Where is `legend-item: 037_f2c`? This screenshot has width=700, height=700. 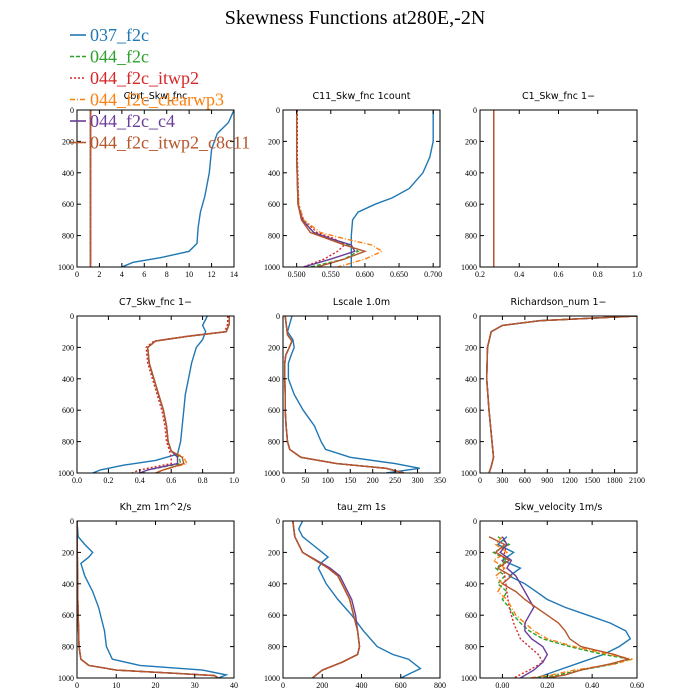
legend-item: 037_f2c is located at coordinates (109, 35).